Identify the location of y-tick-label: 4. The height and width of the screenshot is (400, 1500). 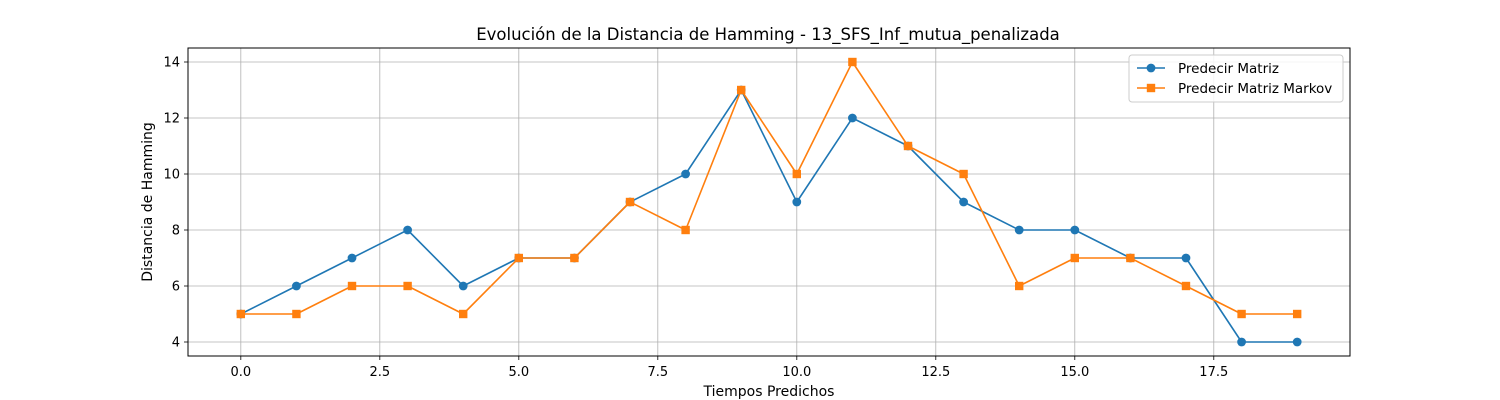
(176, 343).